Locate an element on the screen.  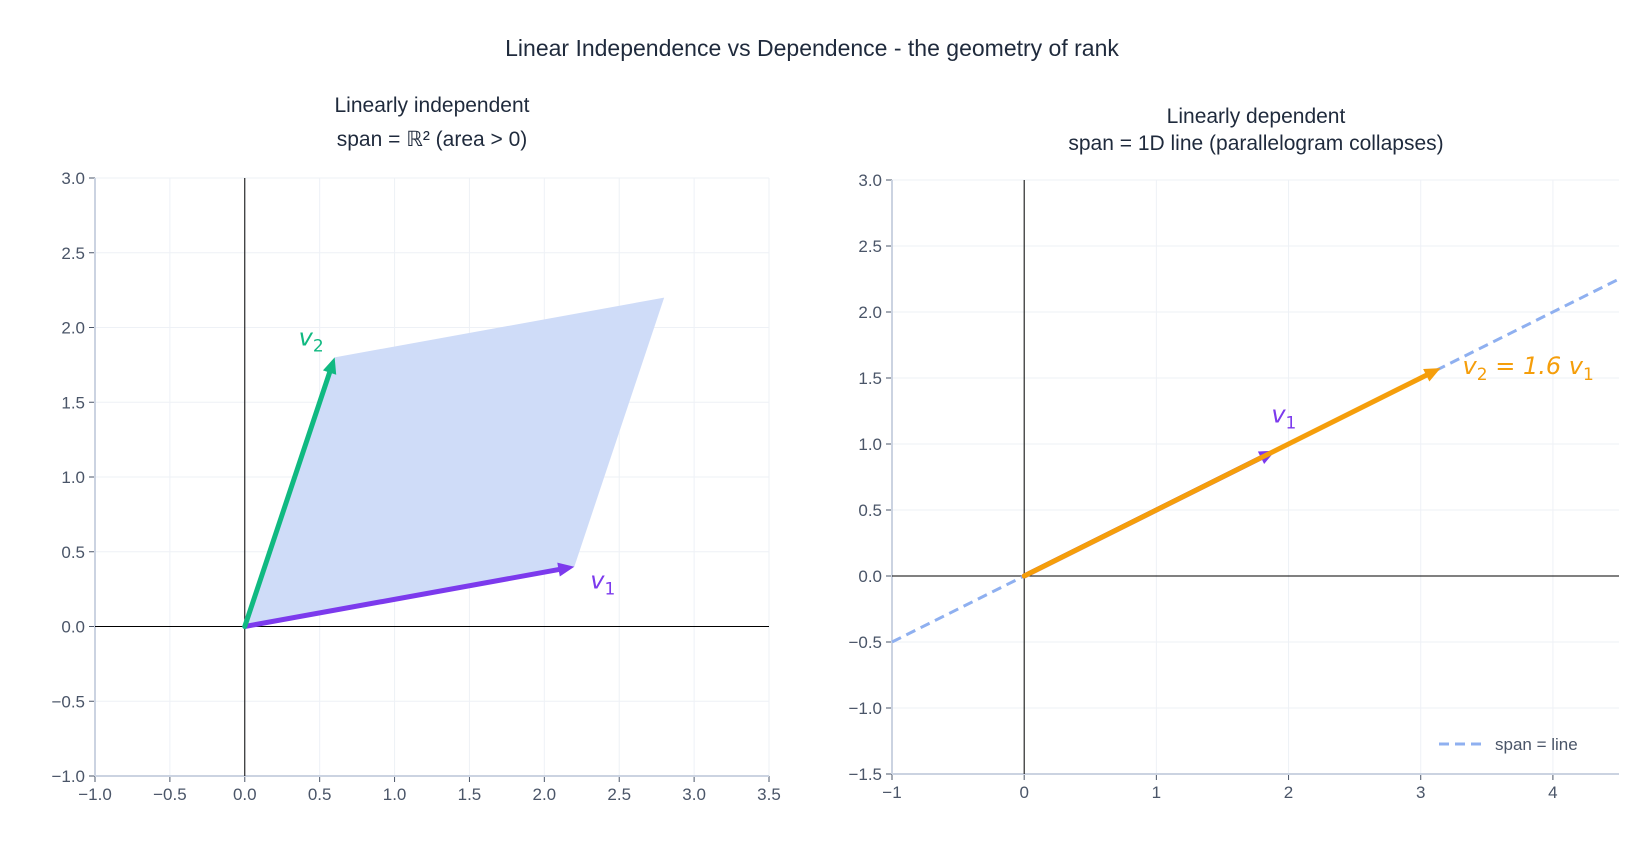
x-tick-label: −0.5 is located at coordinates (170, 794).